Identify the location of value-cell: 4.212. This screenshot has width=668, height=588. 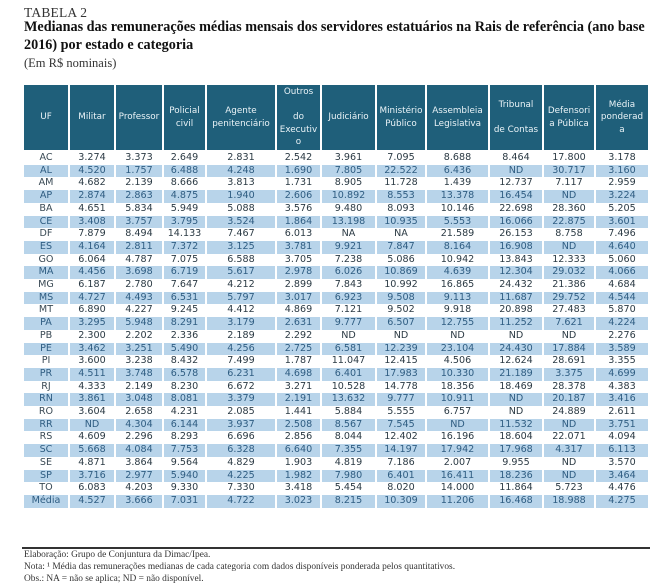
(241, 285).